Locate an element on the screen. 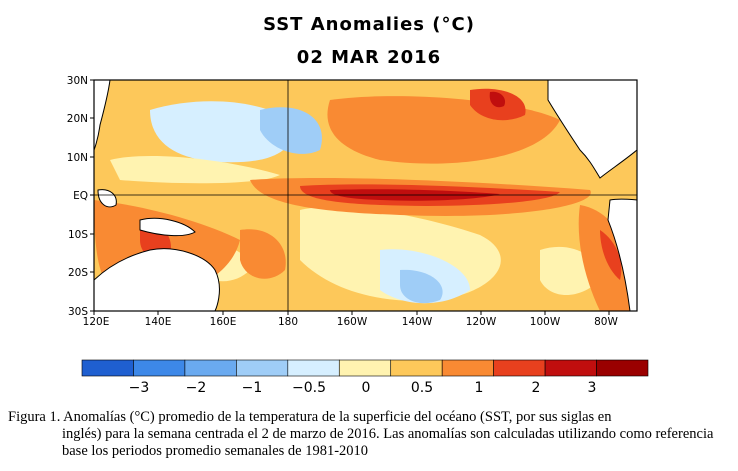  colorbar-tick-label: 0 is located at coordinates (366, 388).